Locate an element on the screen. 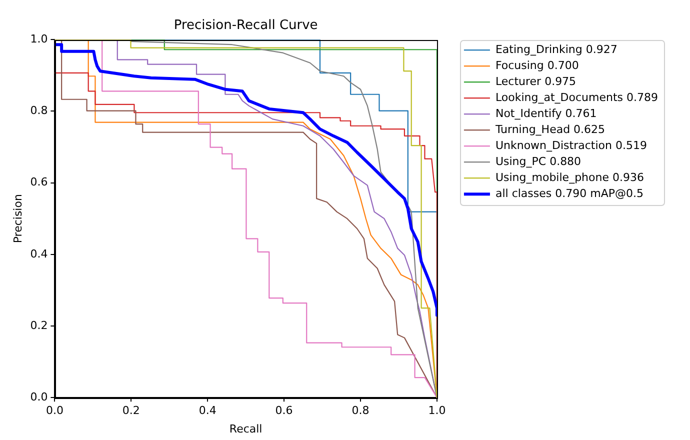  legend-label: Using_mobile_phone 0.936 is located at coordinates (569, 177).